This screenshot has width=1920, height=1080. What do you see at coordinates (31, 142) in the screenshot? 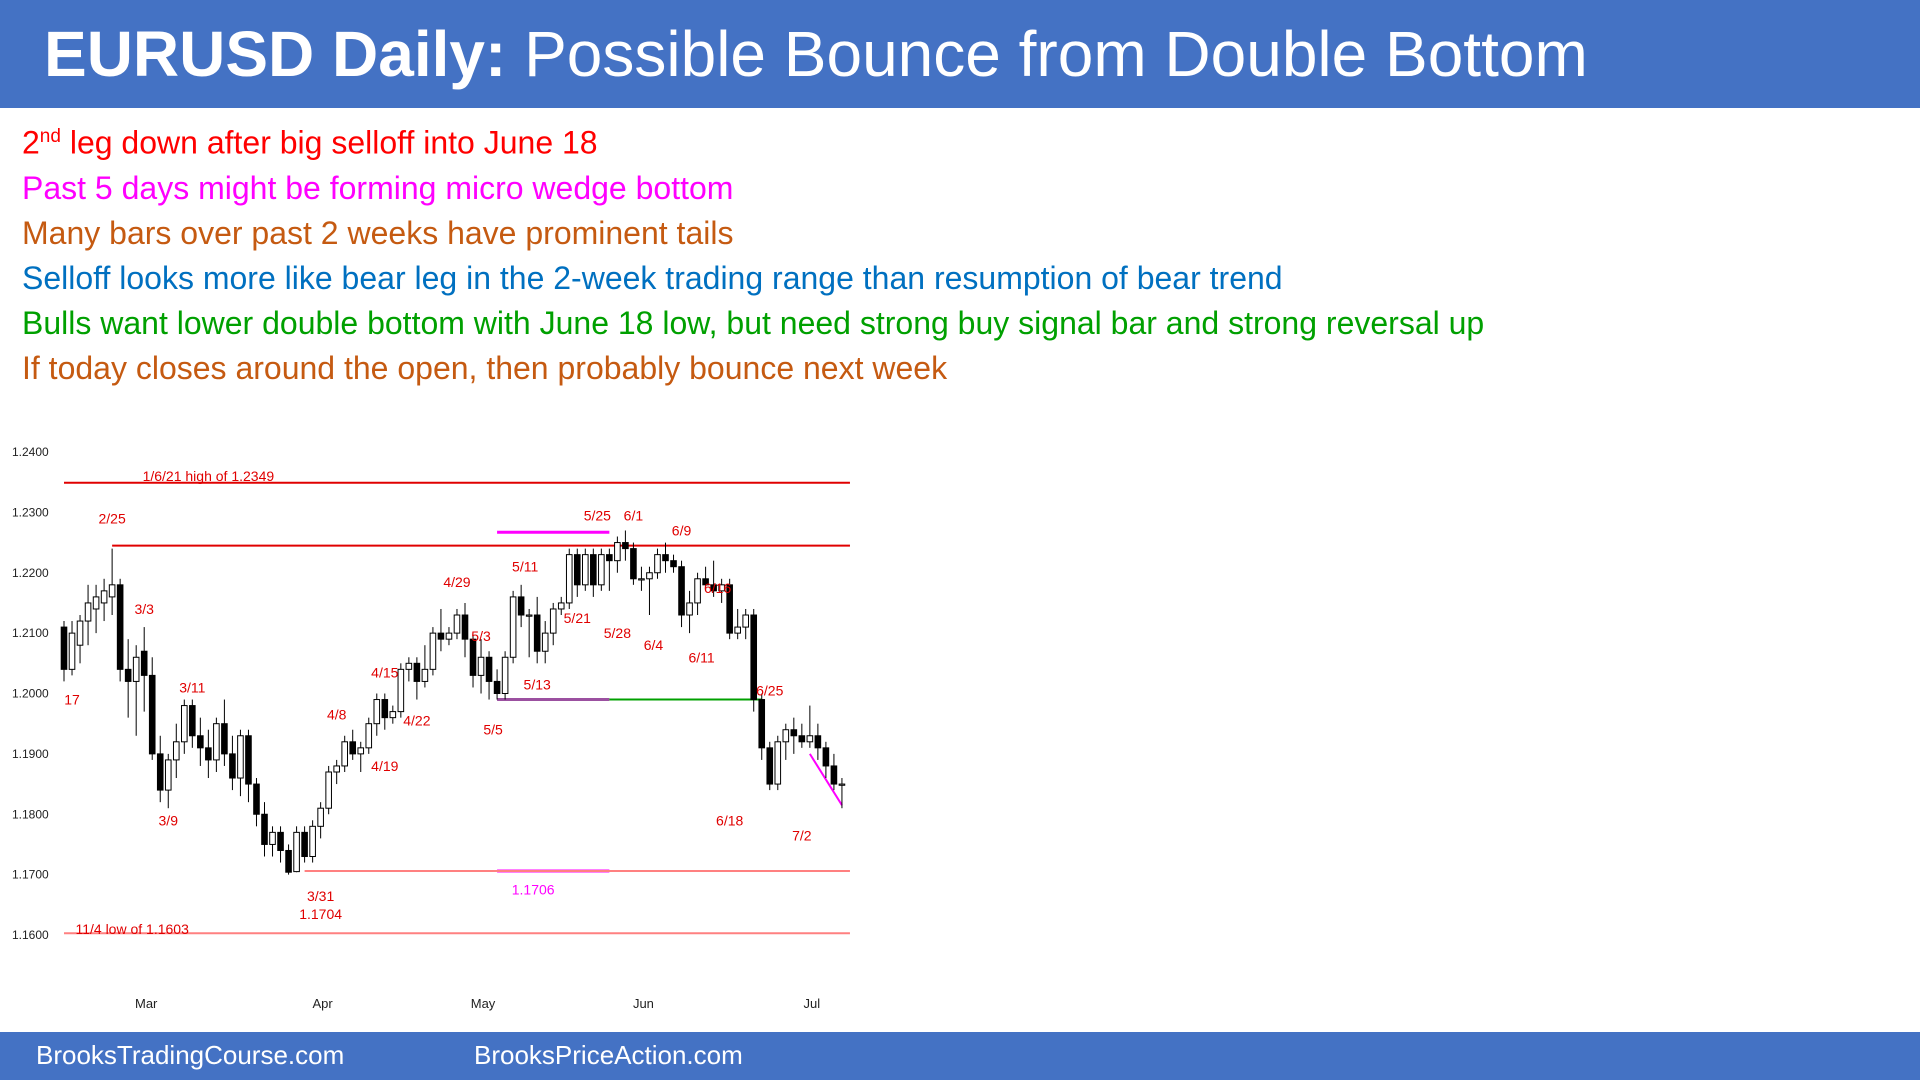
I see `note-ordinal: 2` at bounding box center [31, 142].